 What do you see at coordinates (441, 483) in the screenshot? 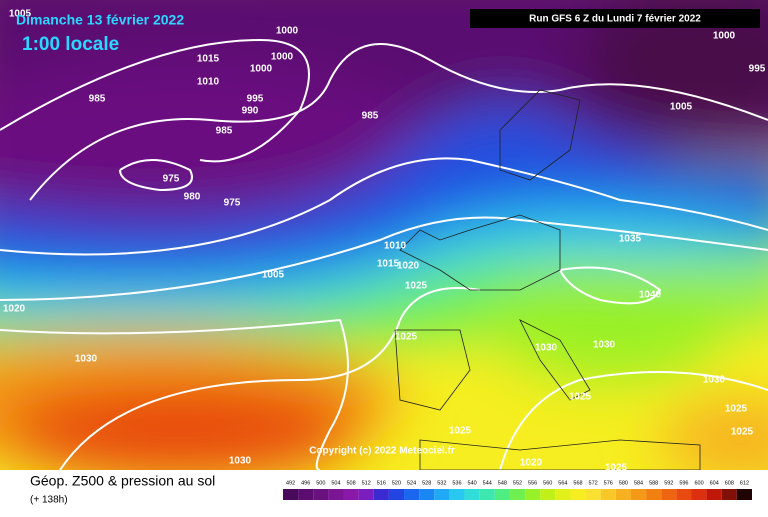
I see `colorbar-label: 532` at bounding box center [441, 483].